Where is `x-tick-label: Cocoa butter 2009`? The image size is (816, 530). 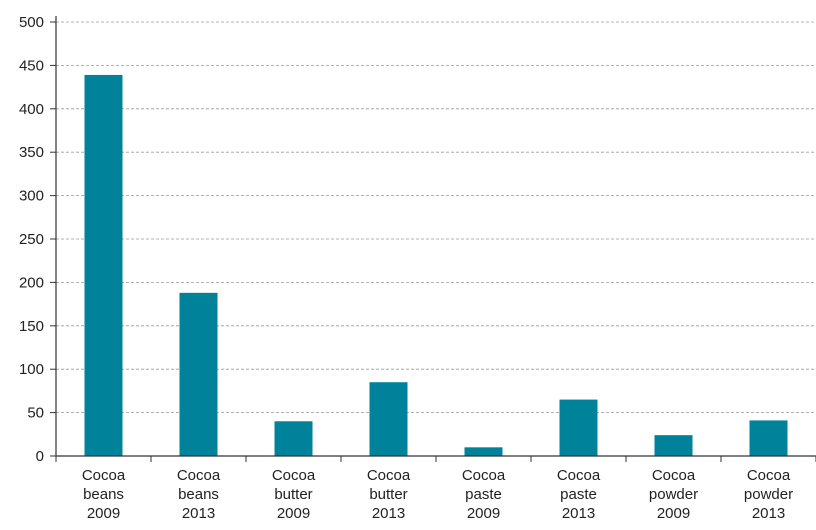 x-tick-label: Cocoa butter 2009 is located at coordinates (294, 494).